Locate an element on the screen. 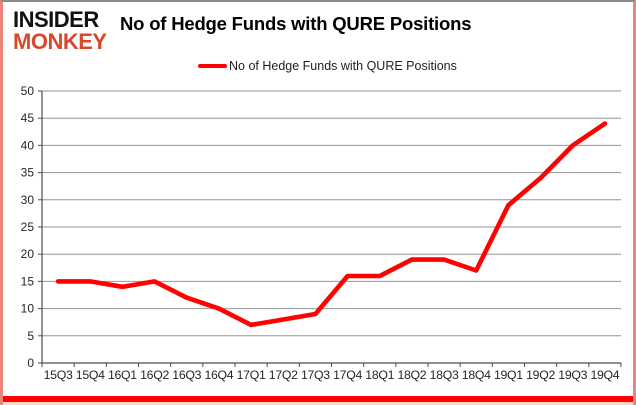  x-axis-tick-label: 16Q1 is located at coordinates (122, 375).